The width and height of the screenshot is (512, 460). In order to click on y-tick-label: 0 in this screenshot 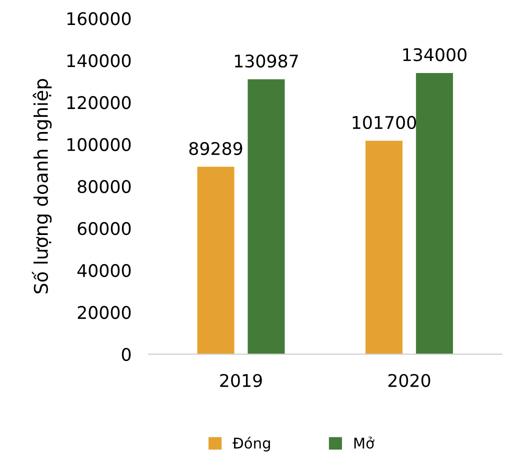, I will do `click(126, 355)`.